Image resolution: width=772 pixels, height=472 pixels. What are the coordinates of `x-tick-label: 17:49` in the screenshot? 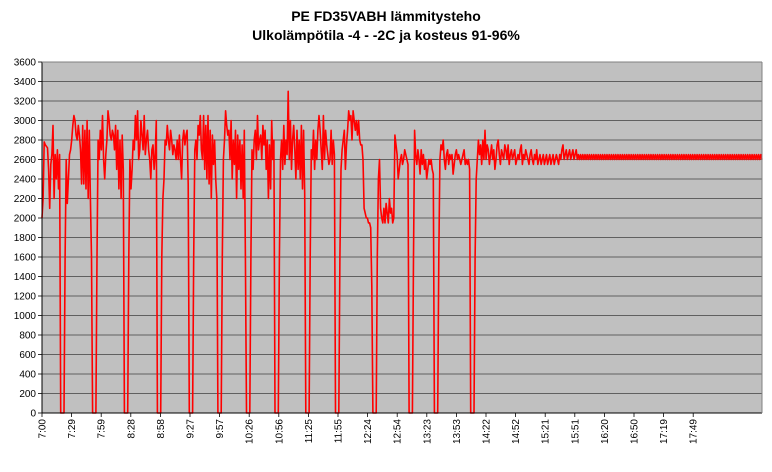 It's located at (694, 431).